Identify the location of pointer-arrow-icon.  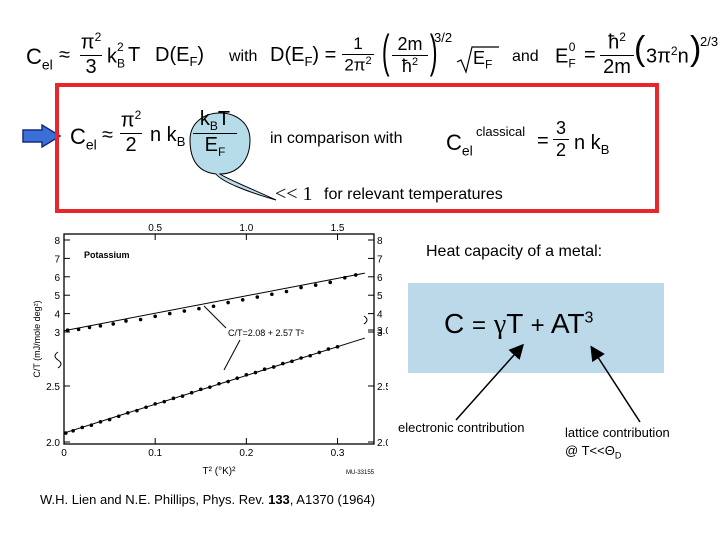
(42, 136).